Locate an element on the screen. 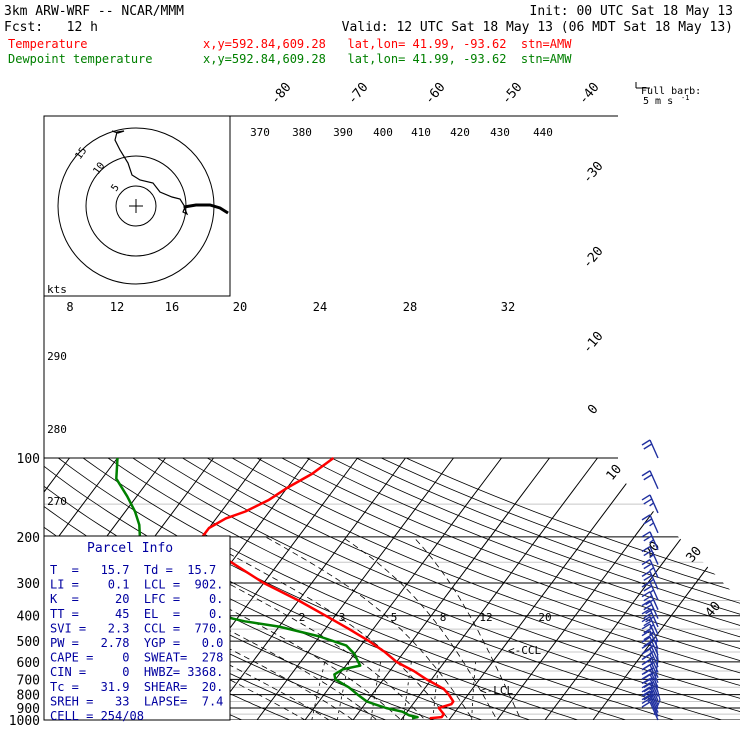 The height and width of the screenshot is (740, 740). mixing-ratio-label: 5 is located at coordinates (394, 617).